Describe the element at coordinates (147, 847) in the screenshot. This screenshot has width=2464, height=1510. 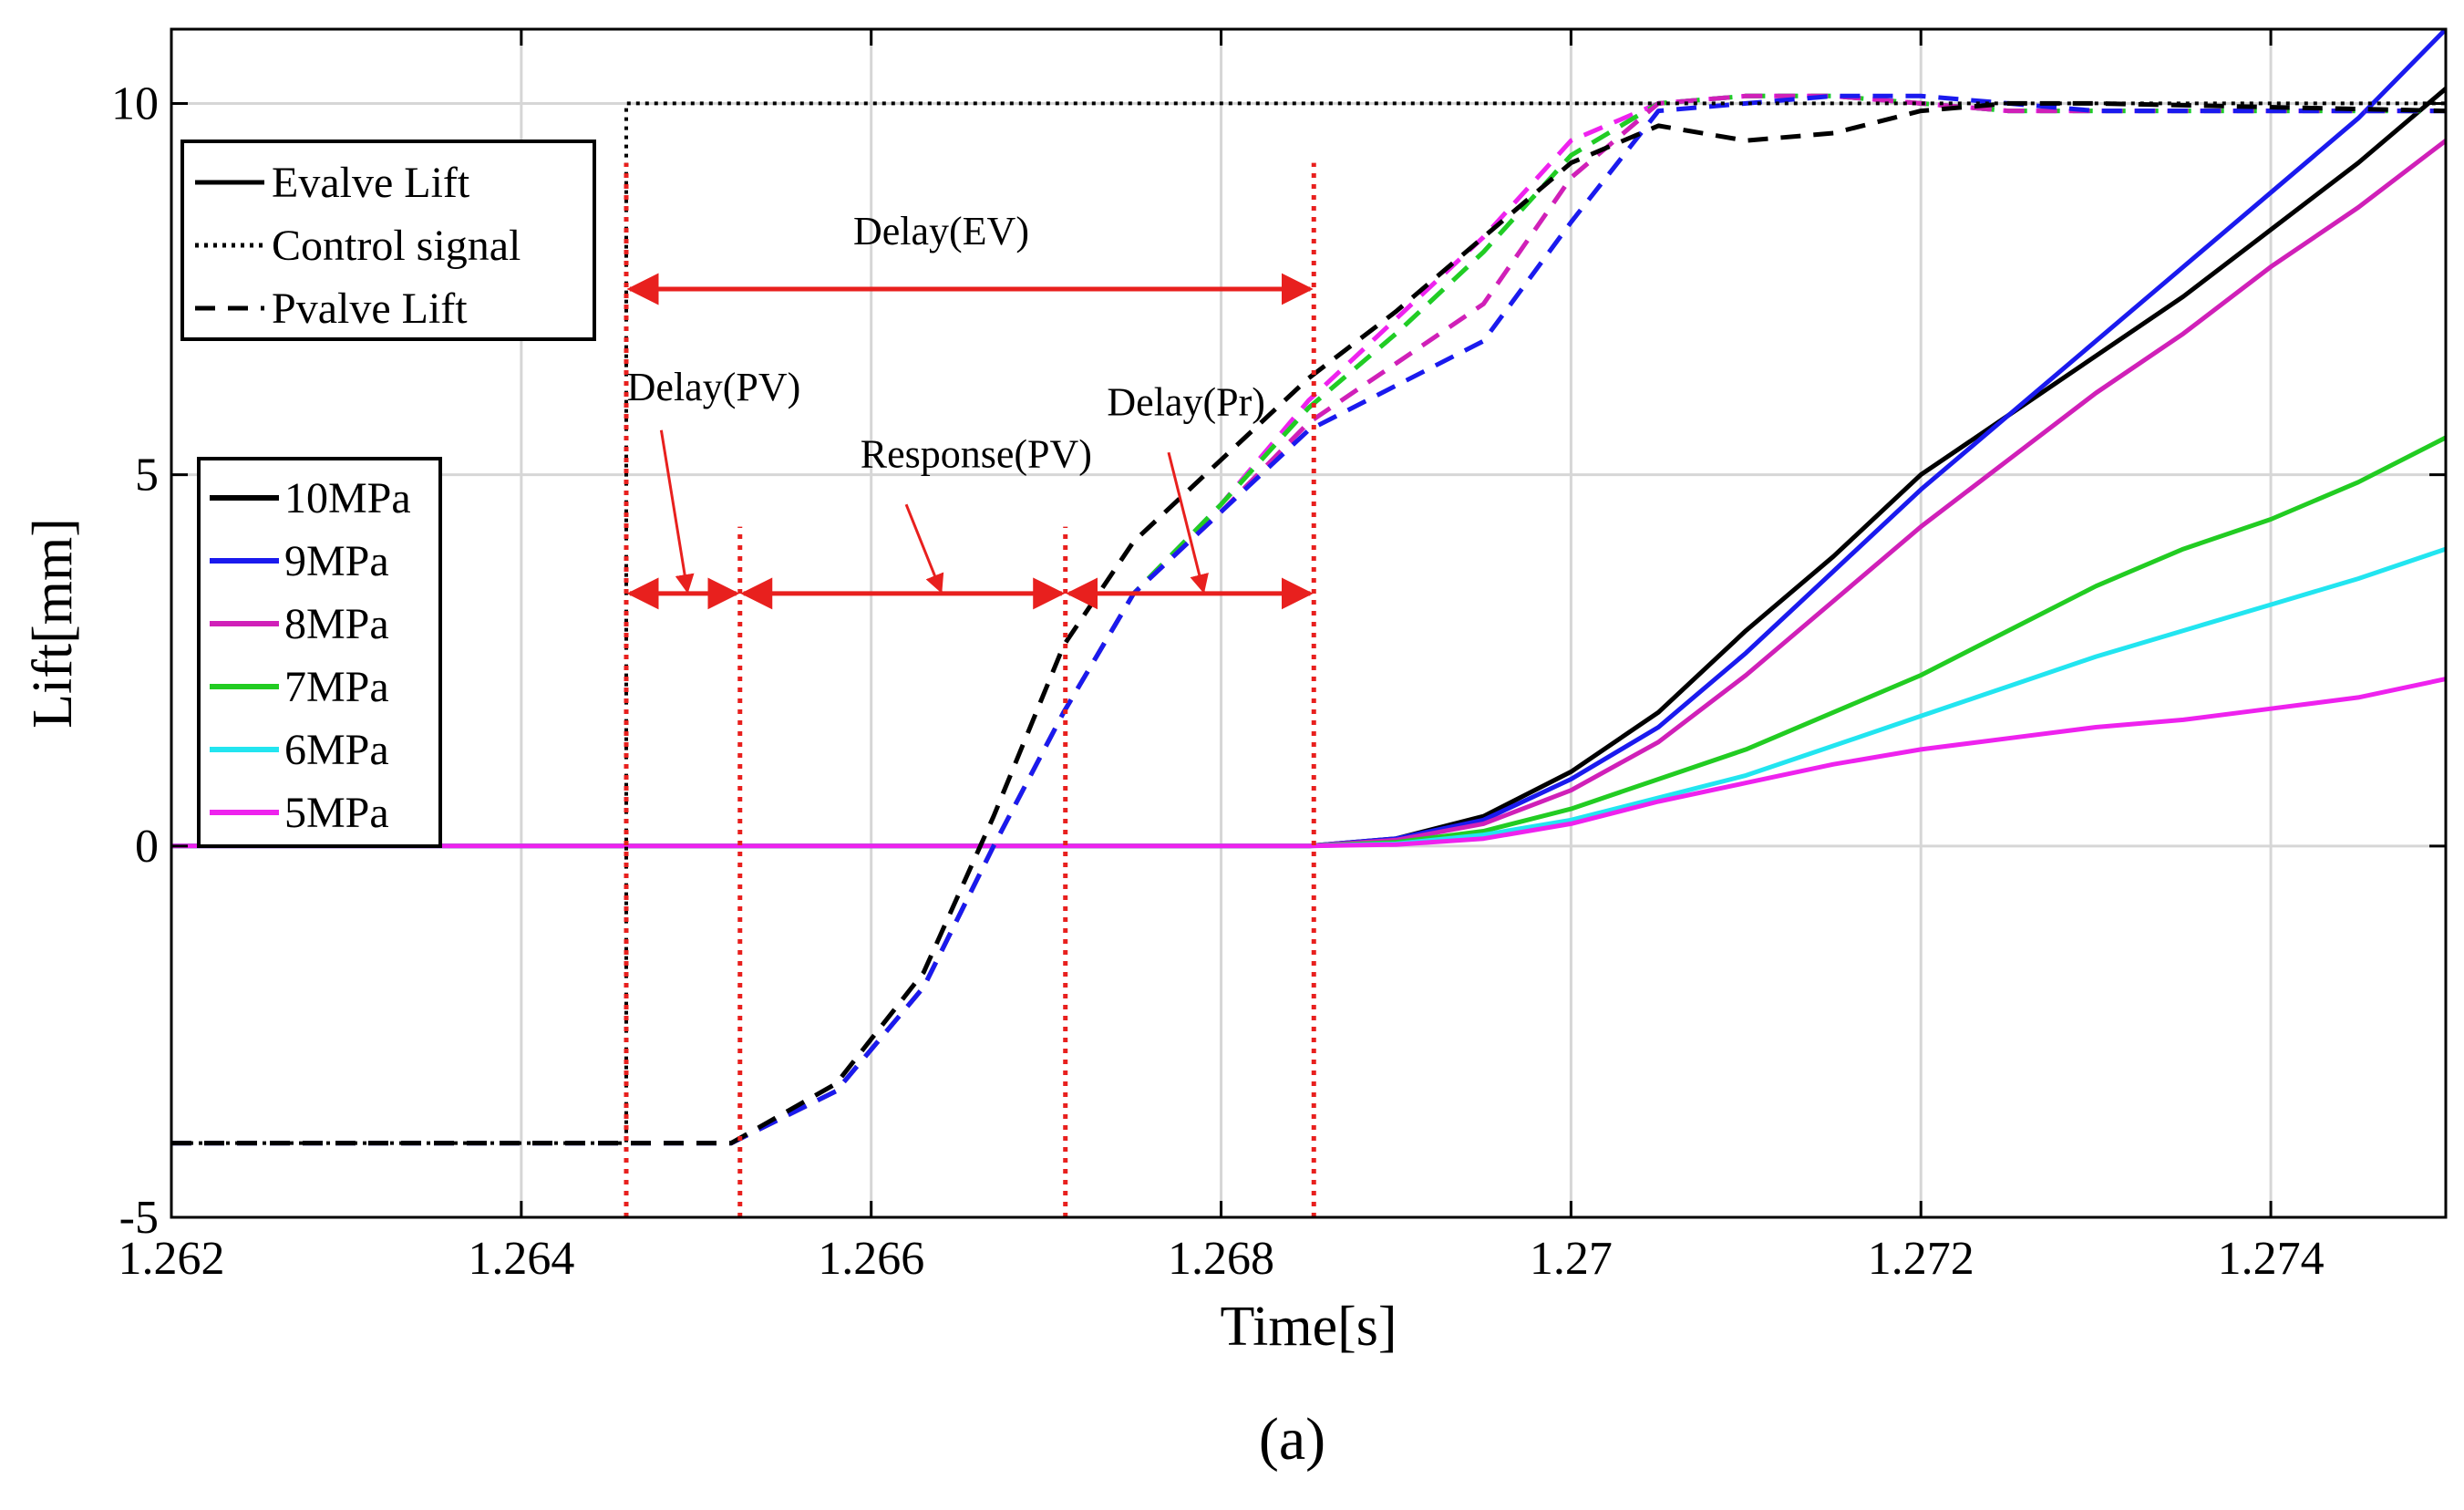
I see `y-tick-label: 0` at that location.